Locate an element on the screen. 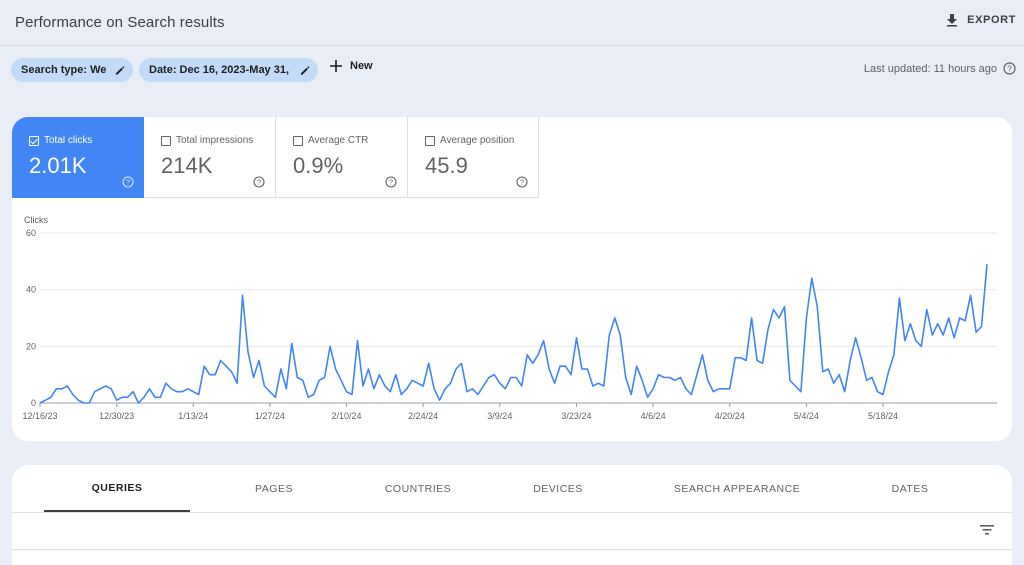 The height and width of the screenshot is (565, 1024). metric-label: Average position is located at coordinates (477, 140).